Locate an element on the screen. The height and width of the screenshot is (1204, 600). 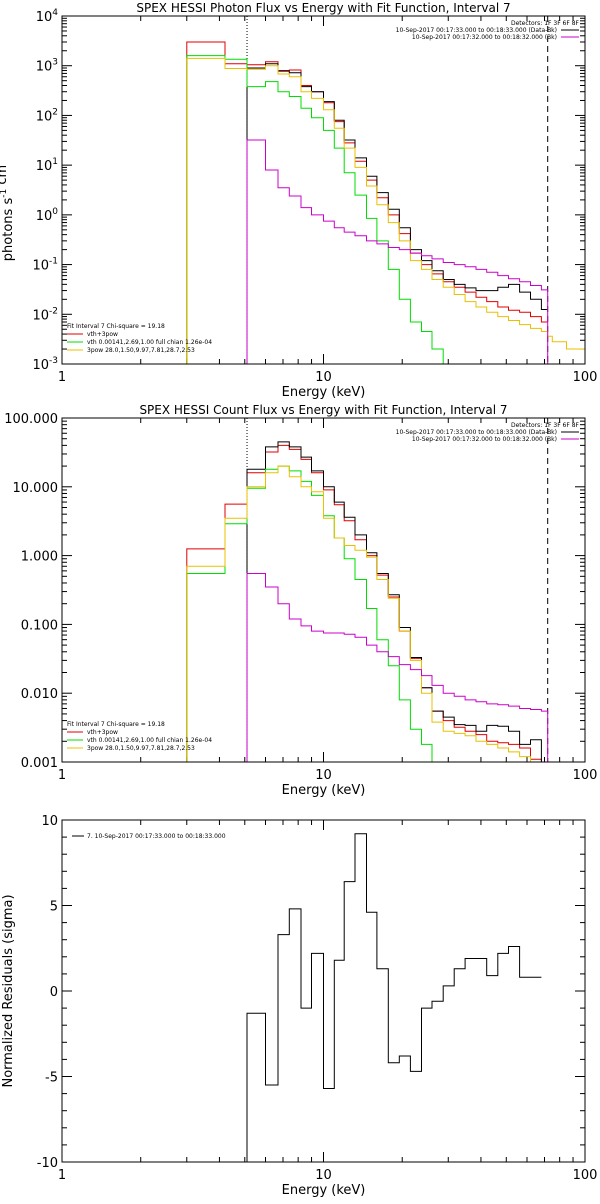
y-tick-label: 10⁰ is located at coordinates (47, 215).